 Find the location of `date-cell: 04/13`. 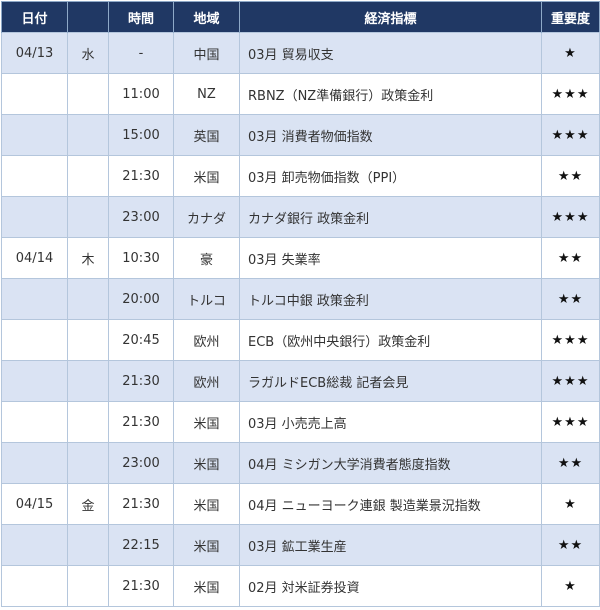

date-cell: 04/13 is located at coordinates (34, 53).